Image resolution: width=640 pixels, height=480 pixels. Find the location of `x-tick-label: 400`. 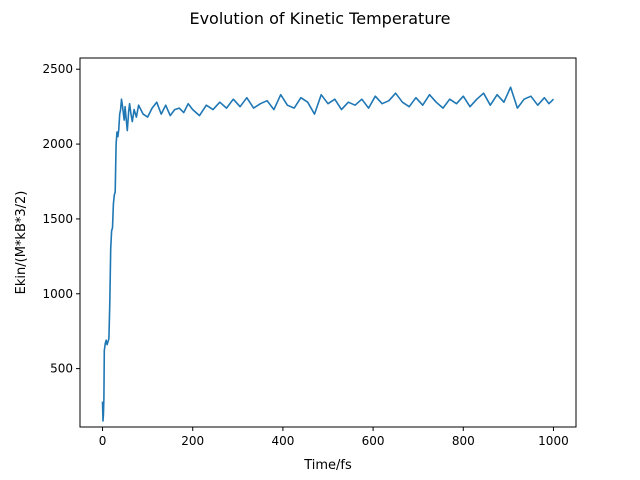

x-tick-label: 400 is located at coordinates (282, 441).